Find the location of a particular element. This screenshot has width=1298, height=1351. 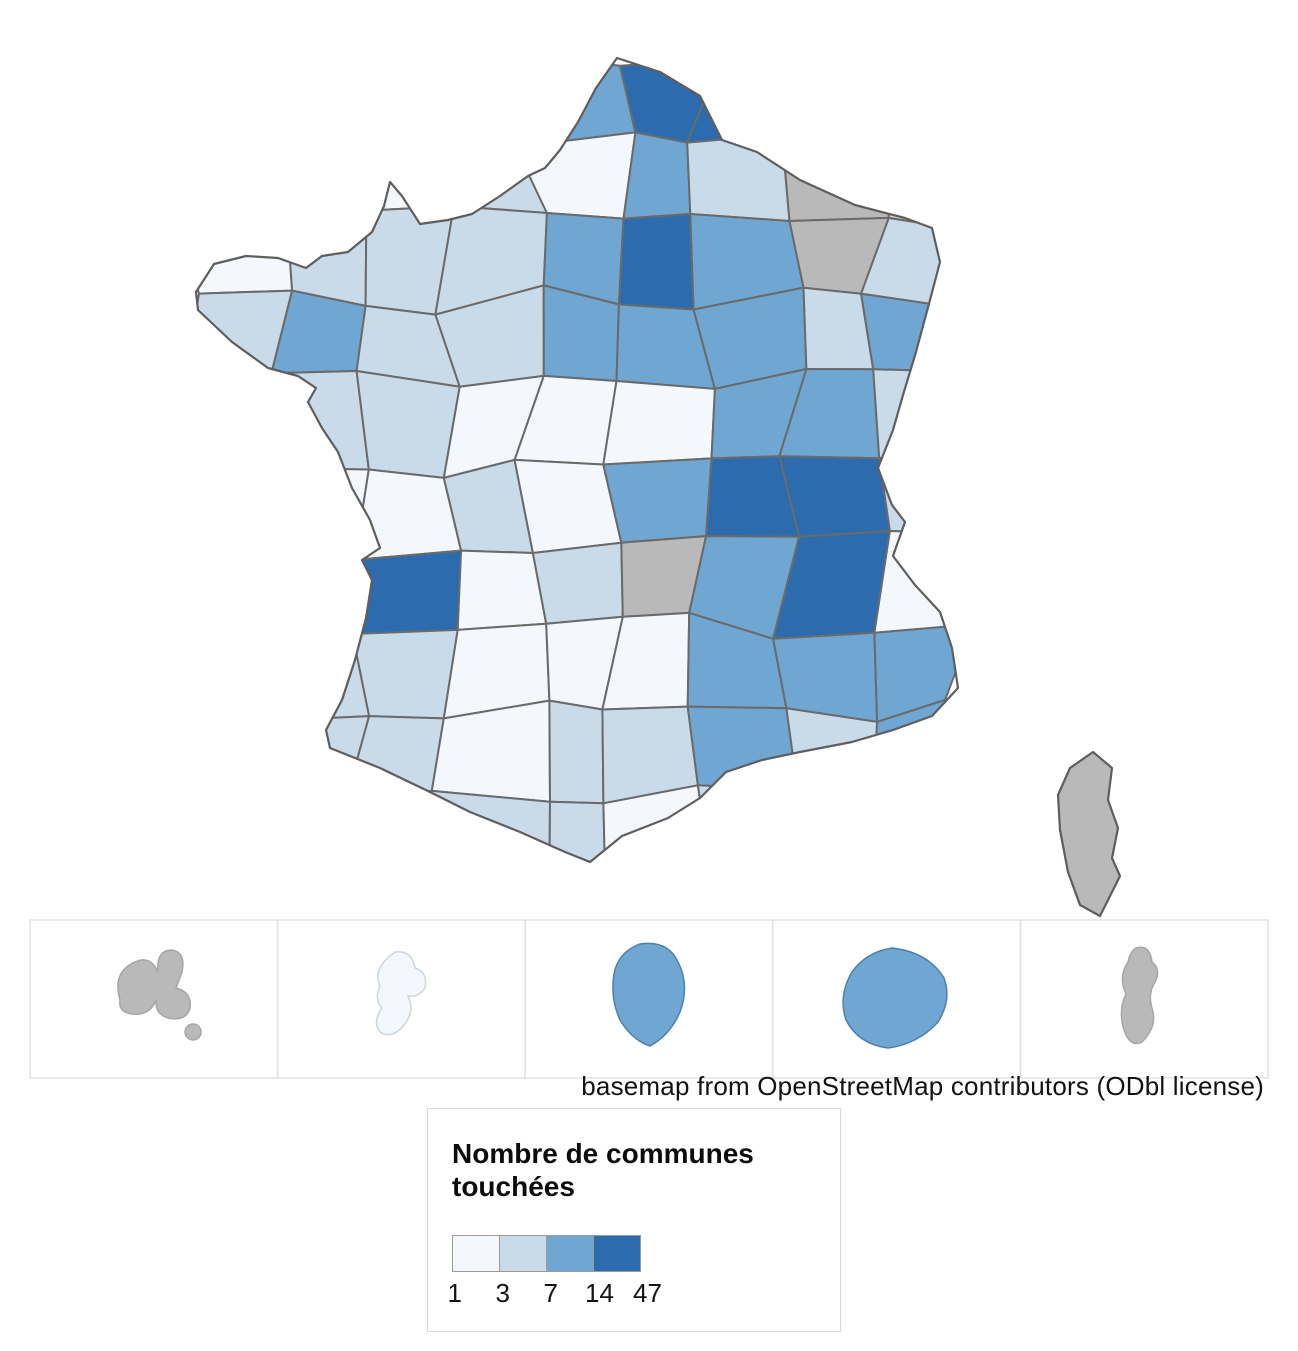

guadeloupe-shape is located at coordinates (154, 984).